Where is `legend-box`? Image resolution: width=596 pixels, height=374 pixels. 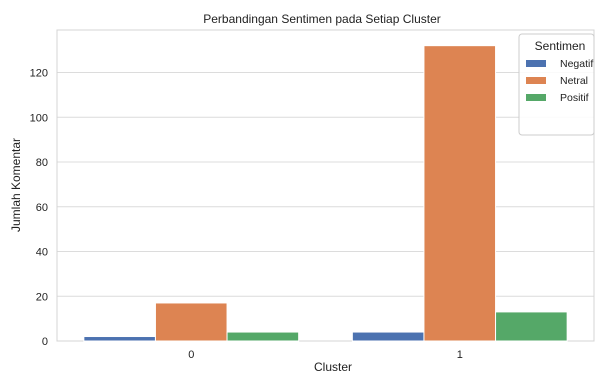 legend-box is located at coordinates (556, 84).